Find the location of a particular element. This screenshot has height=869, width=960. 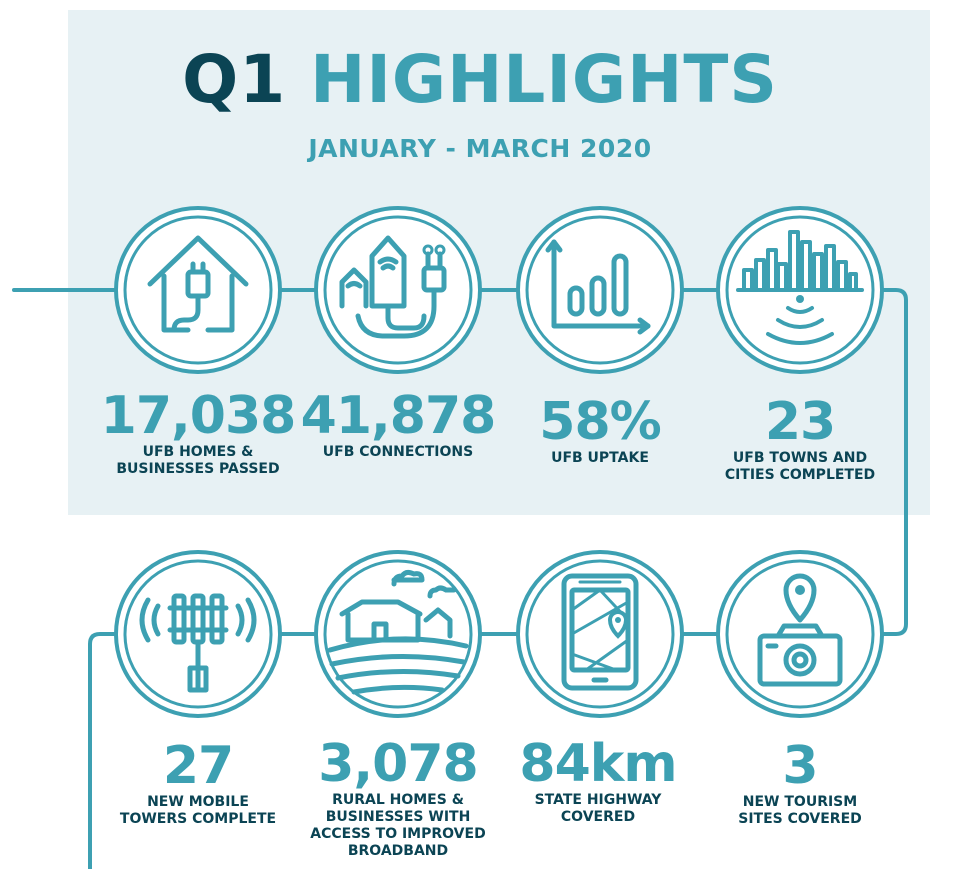

stat-connections: 41,878 UFB CONNECTIONS is located at coordinates (398, 424).